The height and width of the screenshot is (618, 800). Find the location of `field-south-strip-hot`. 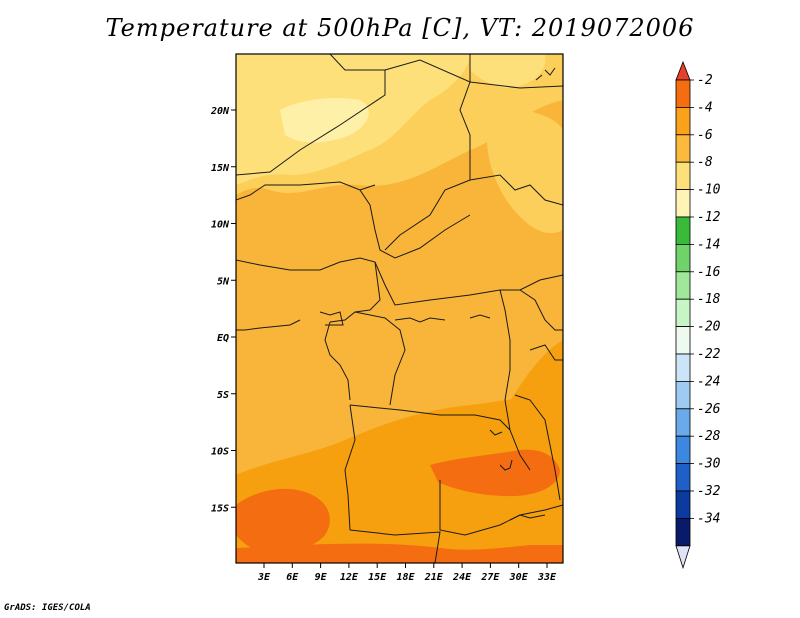

field-south-strip-hot is located at coordinates (399, 553).